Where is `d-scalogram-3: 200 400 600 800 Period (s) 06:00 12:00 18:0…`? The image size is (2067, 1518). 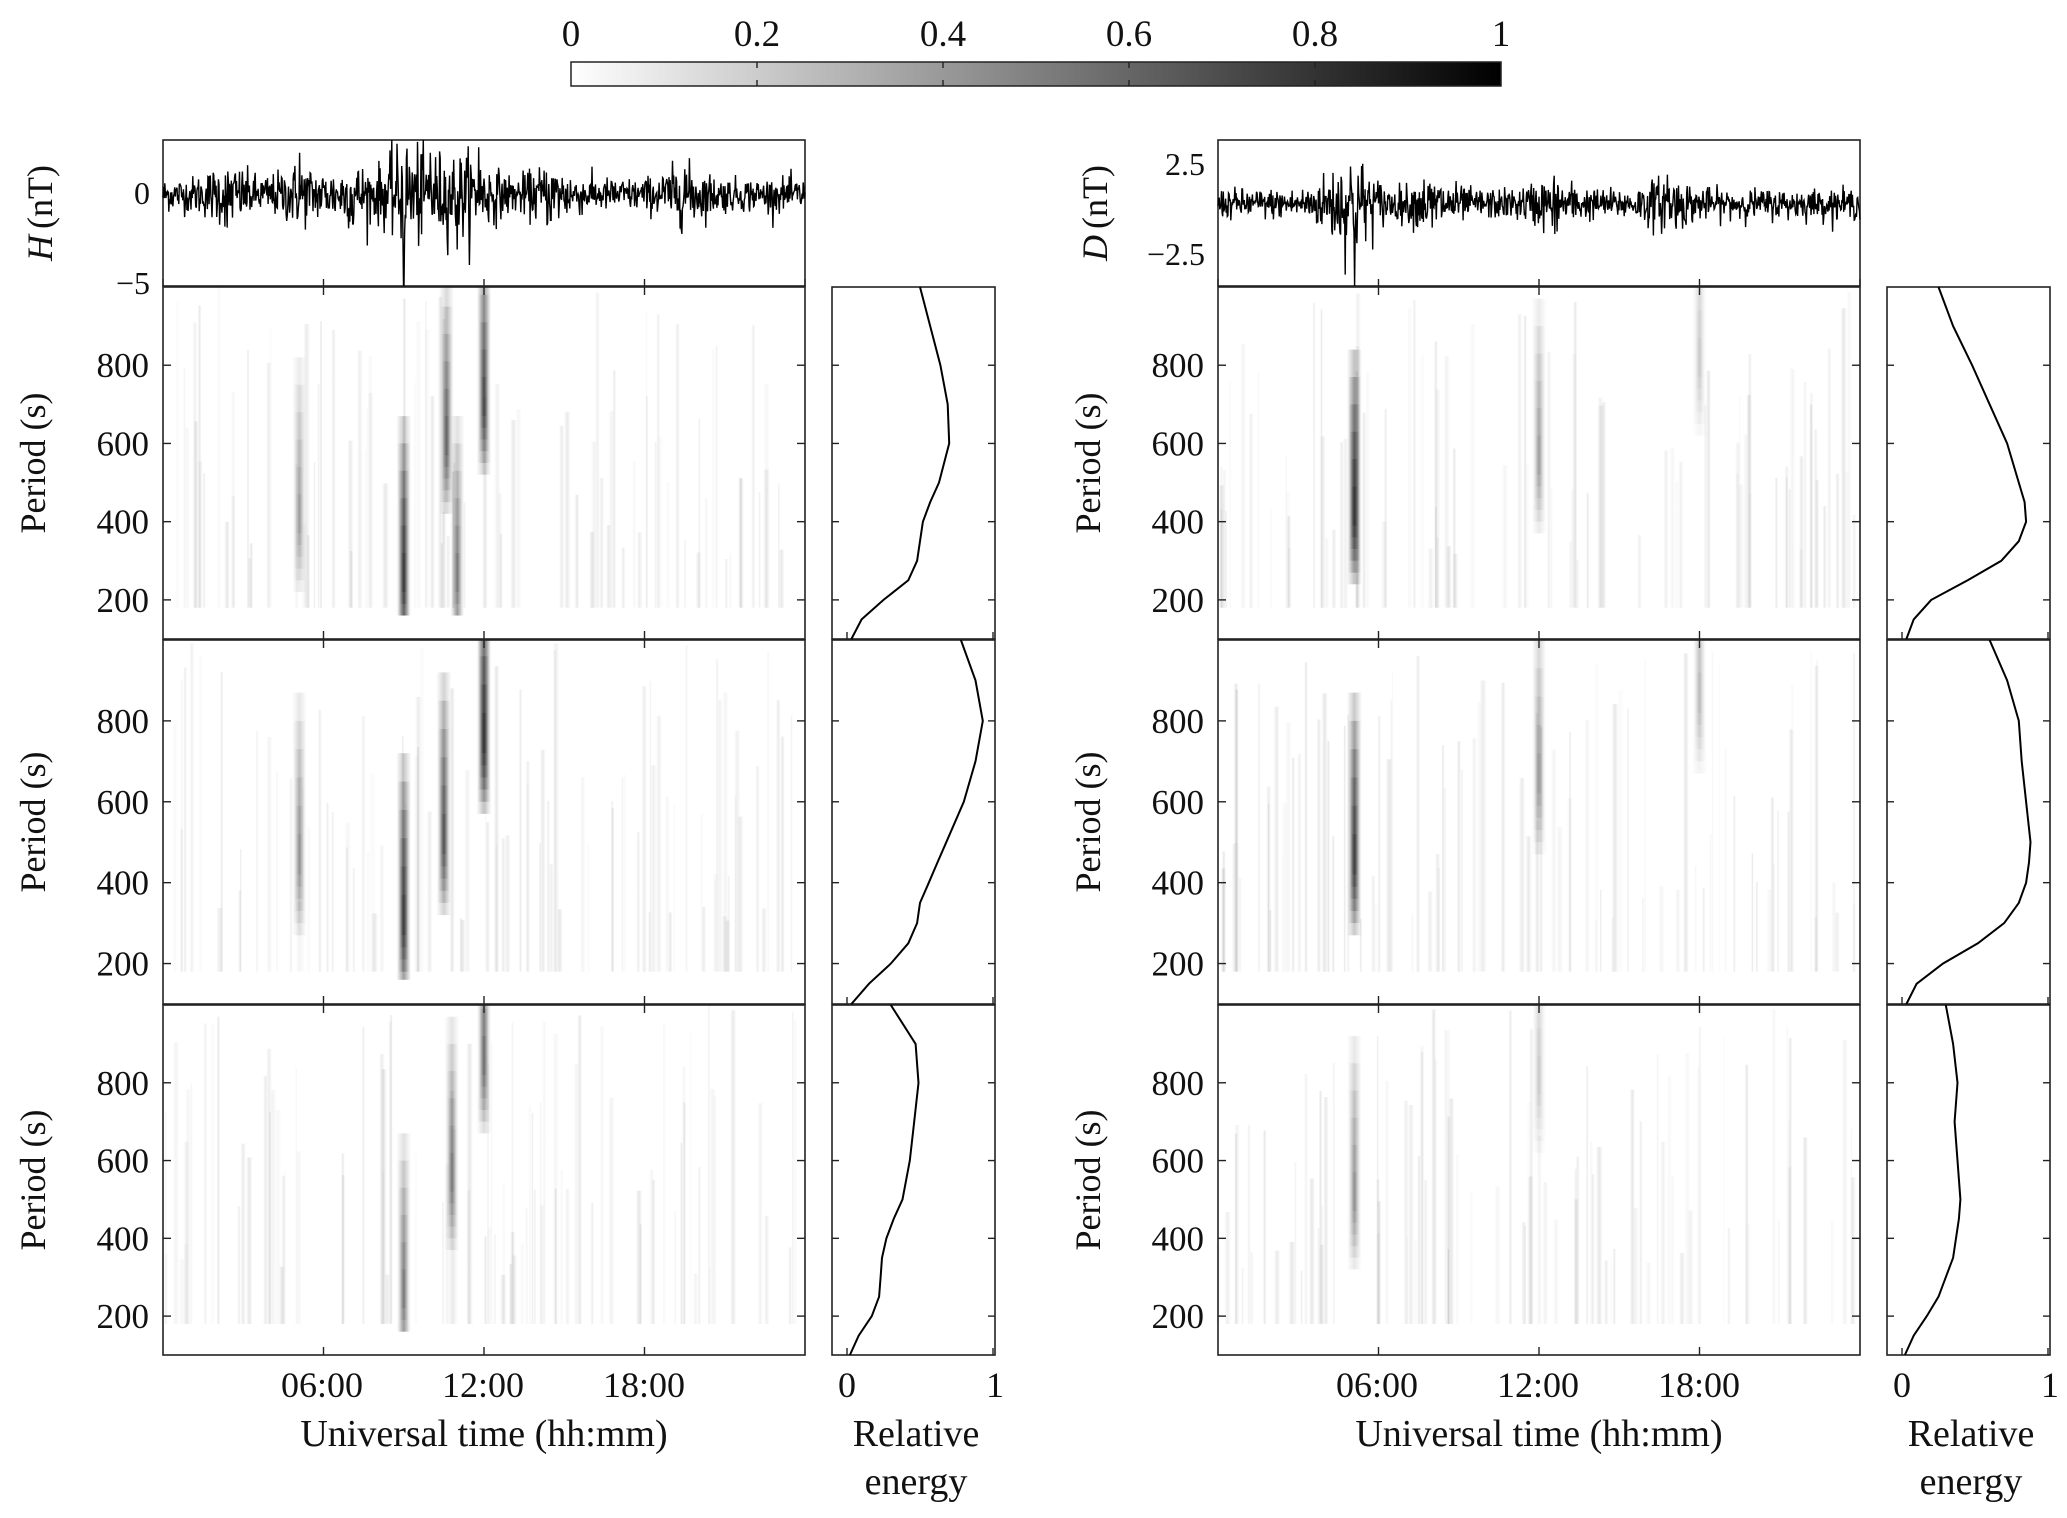
d-scalogram-3: 200 400 600 800 Period (s) 06:00 12:00 18:0… is located at coordinates (1464, 1229).